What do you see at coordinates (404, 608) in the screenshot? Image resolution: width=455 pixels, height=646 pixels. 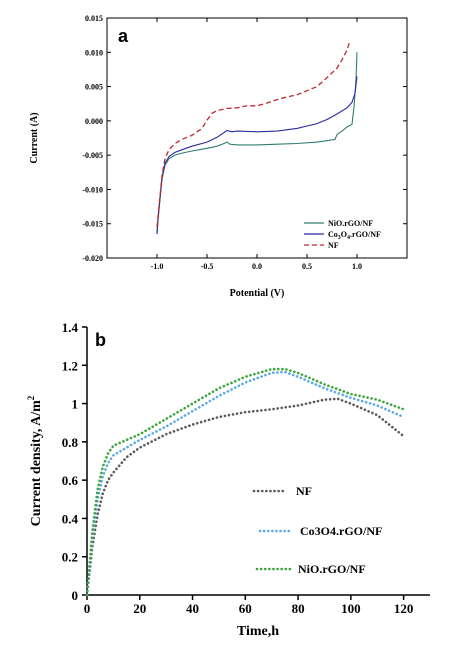 I see `chart-b-x-tick-label: 120` at bounding box center [404, 608].